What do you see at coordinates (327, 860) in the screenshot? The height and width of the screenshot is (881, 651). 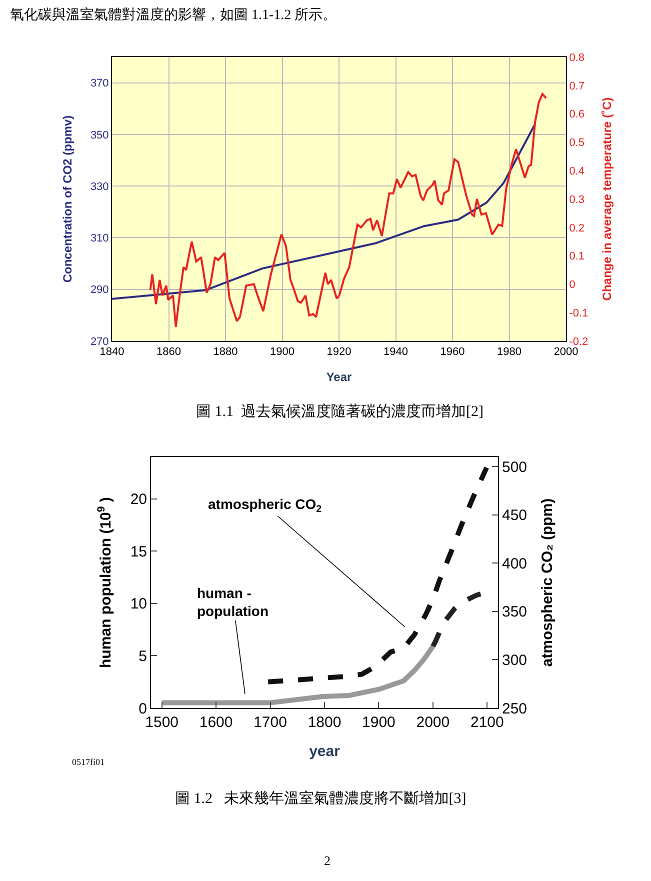 I see `text: 2` at bounding box center [327, 860].